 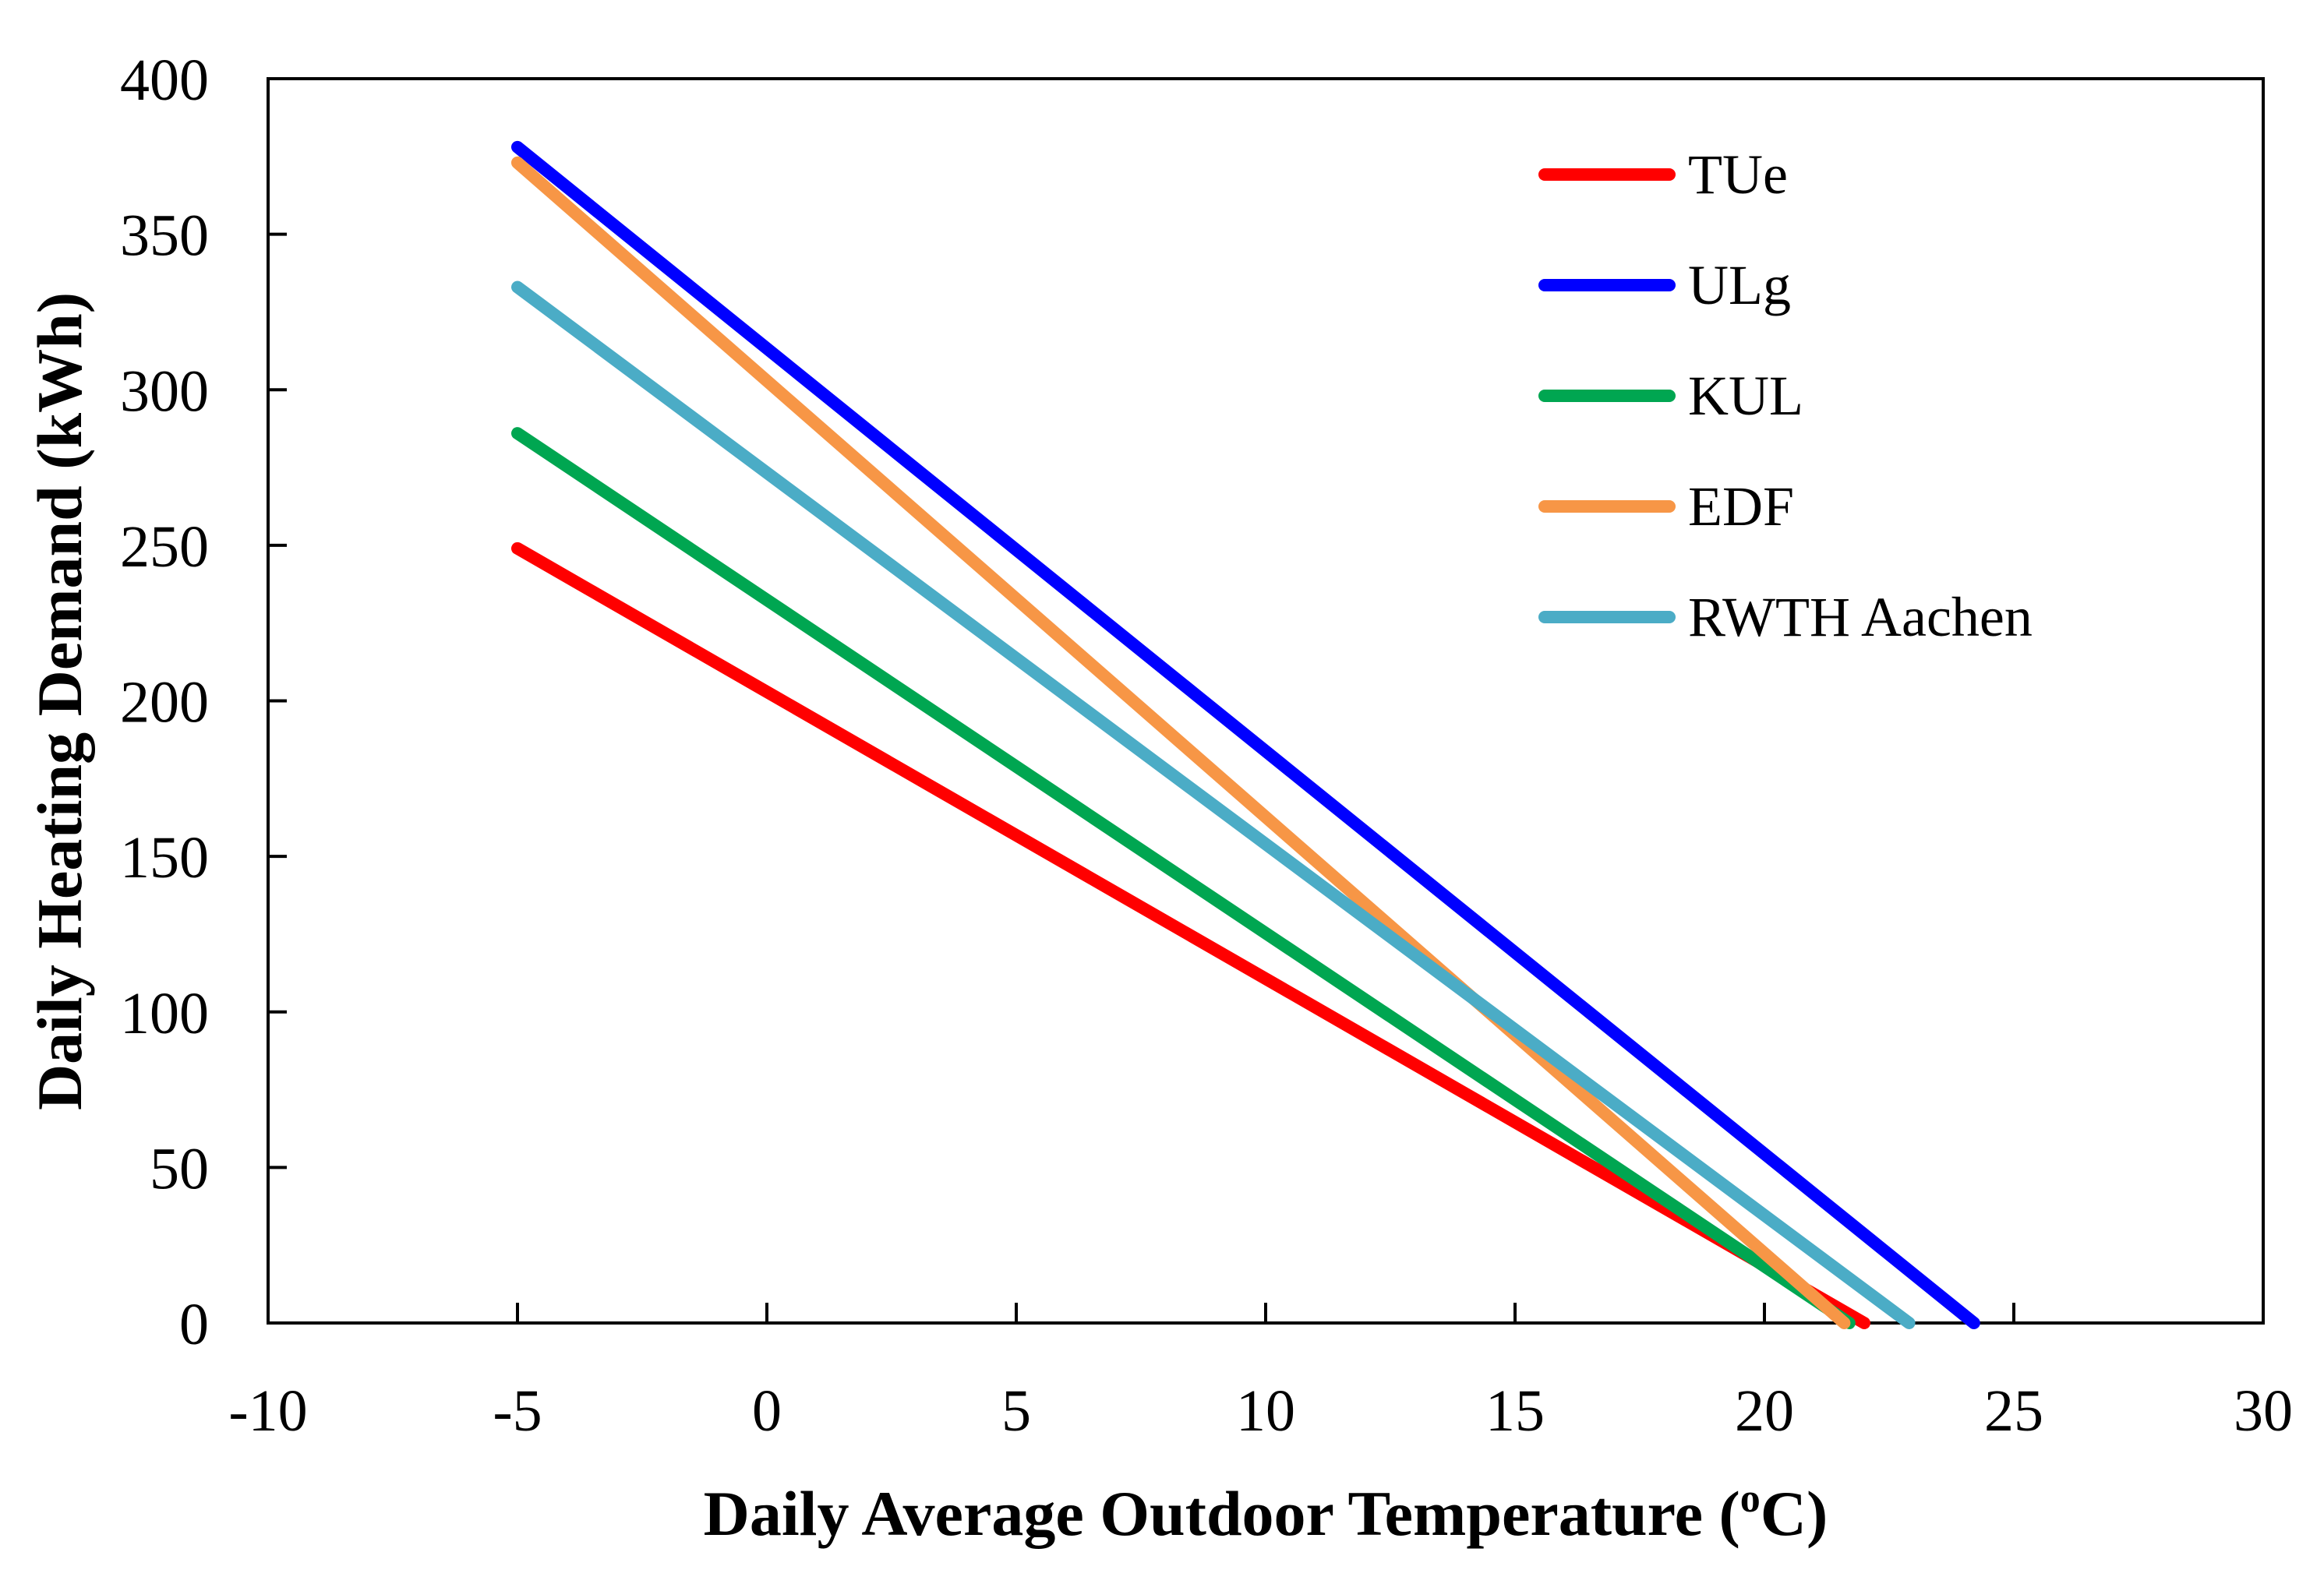 What do you see at coordinates (164, 80) in the screenshot?
I see `y-tick-label: 400` at bounding box center [164, 80].